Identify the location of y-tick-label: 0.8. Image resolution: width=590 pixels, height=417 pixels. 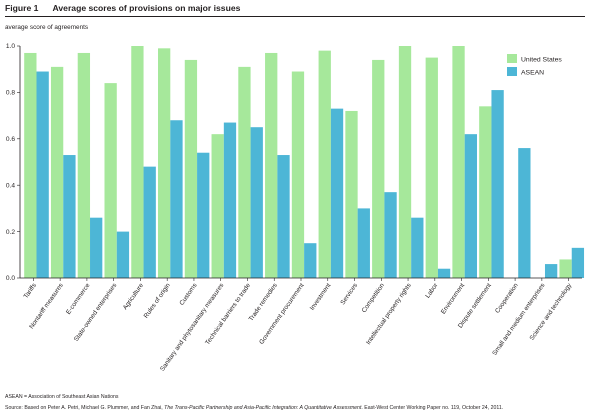
(10, 93).